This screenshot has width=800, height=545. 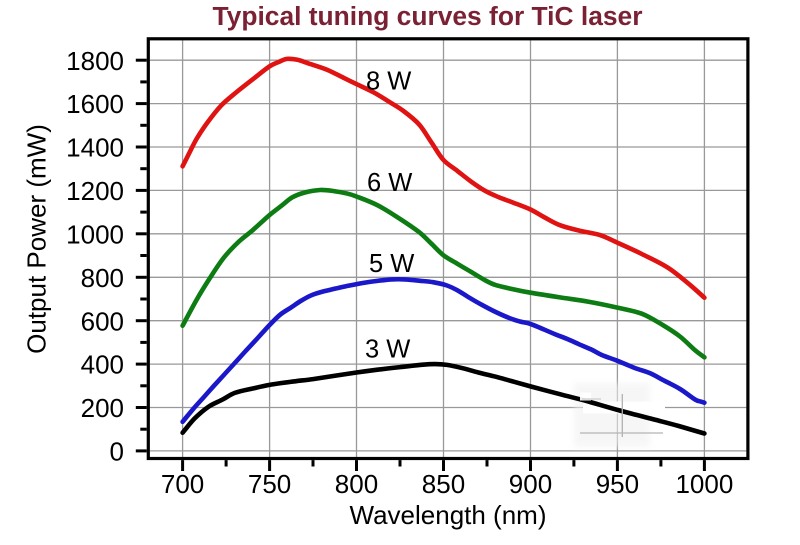 I want to click on svg-text: 750, so click(x=269, y=484).